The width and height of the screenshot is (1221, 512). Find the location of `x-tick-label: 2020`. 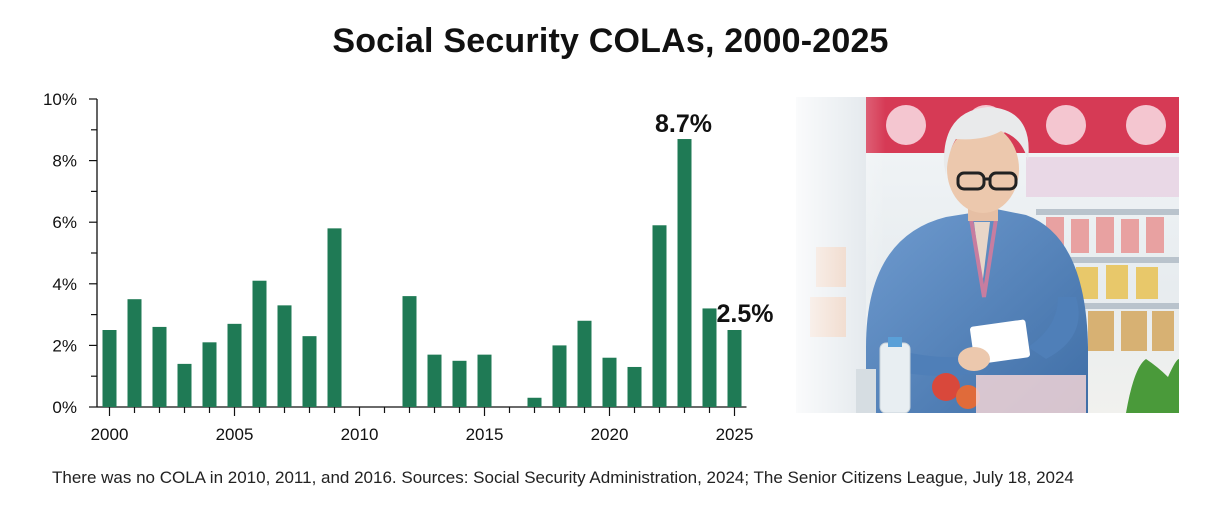

x-tick-label: 2020 is located at coordinates (610, 434).